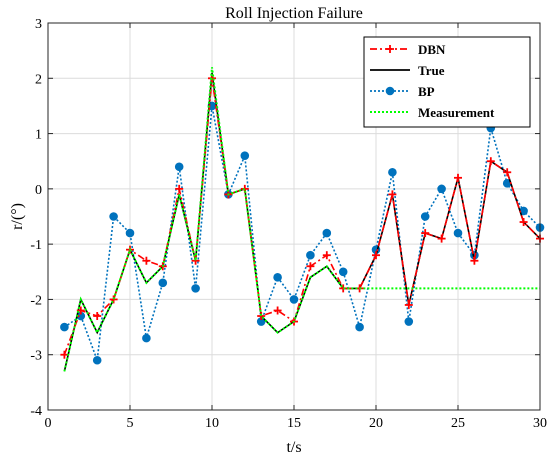 This screenshot has width=550, height=459. I want to click on y-tick-label: -3, so click(36, 356).